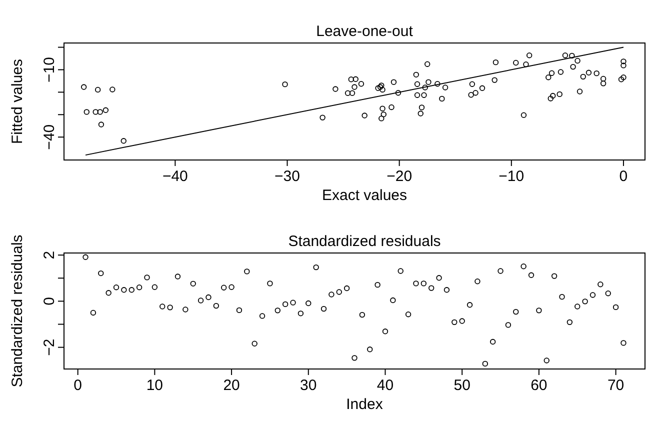 The width and height of the screenshot is (652, 421). I want to click on x-tick-label: −30, so click(287, 176).